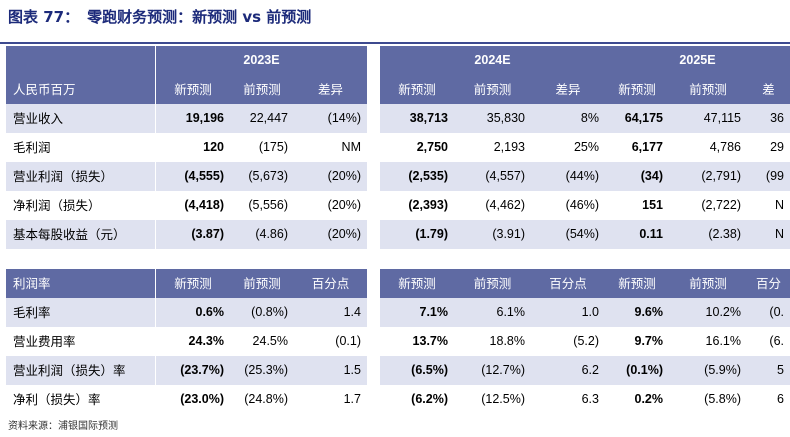 Image resolution: width=790 pixels, height=437 pixels. Describe the element at coordinates (330, 147) in the screenshot. I see `data-cell: NM` at that location.